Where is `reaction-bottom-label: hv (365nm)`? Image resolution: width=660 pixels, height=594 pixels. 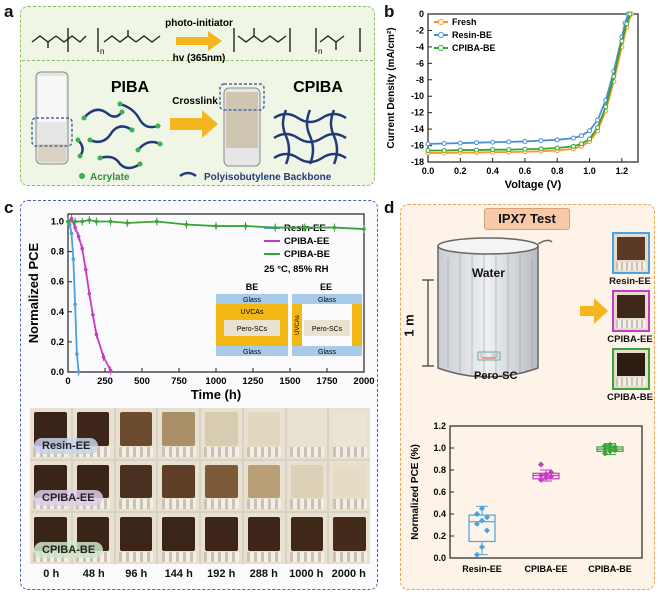
reaction-bottom-label: hv (365nm) is located at coordinates (199, 58).